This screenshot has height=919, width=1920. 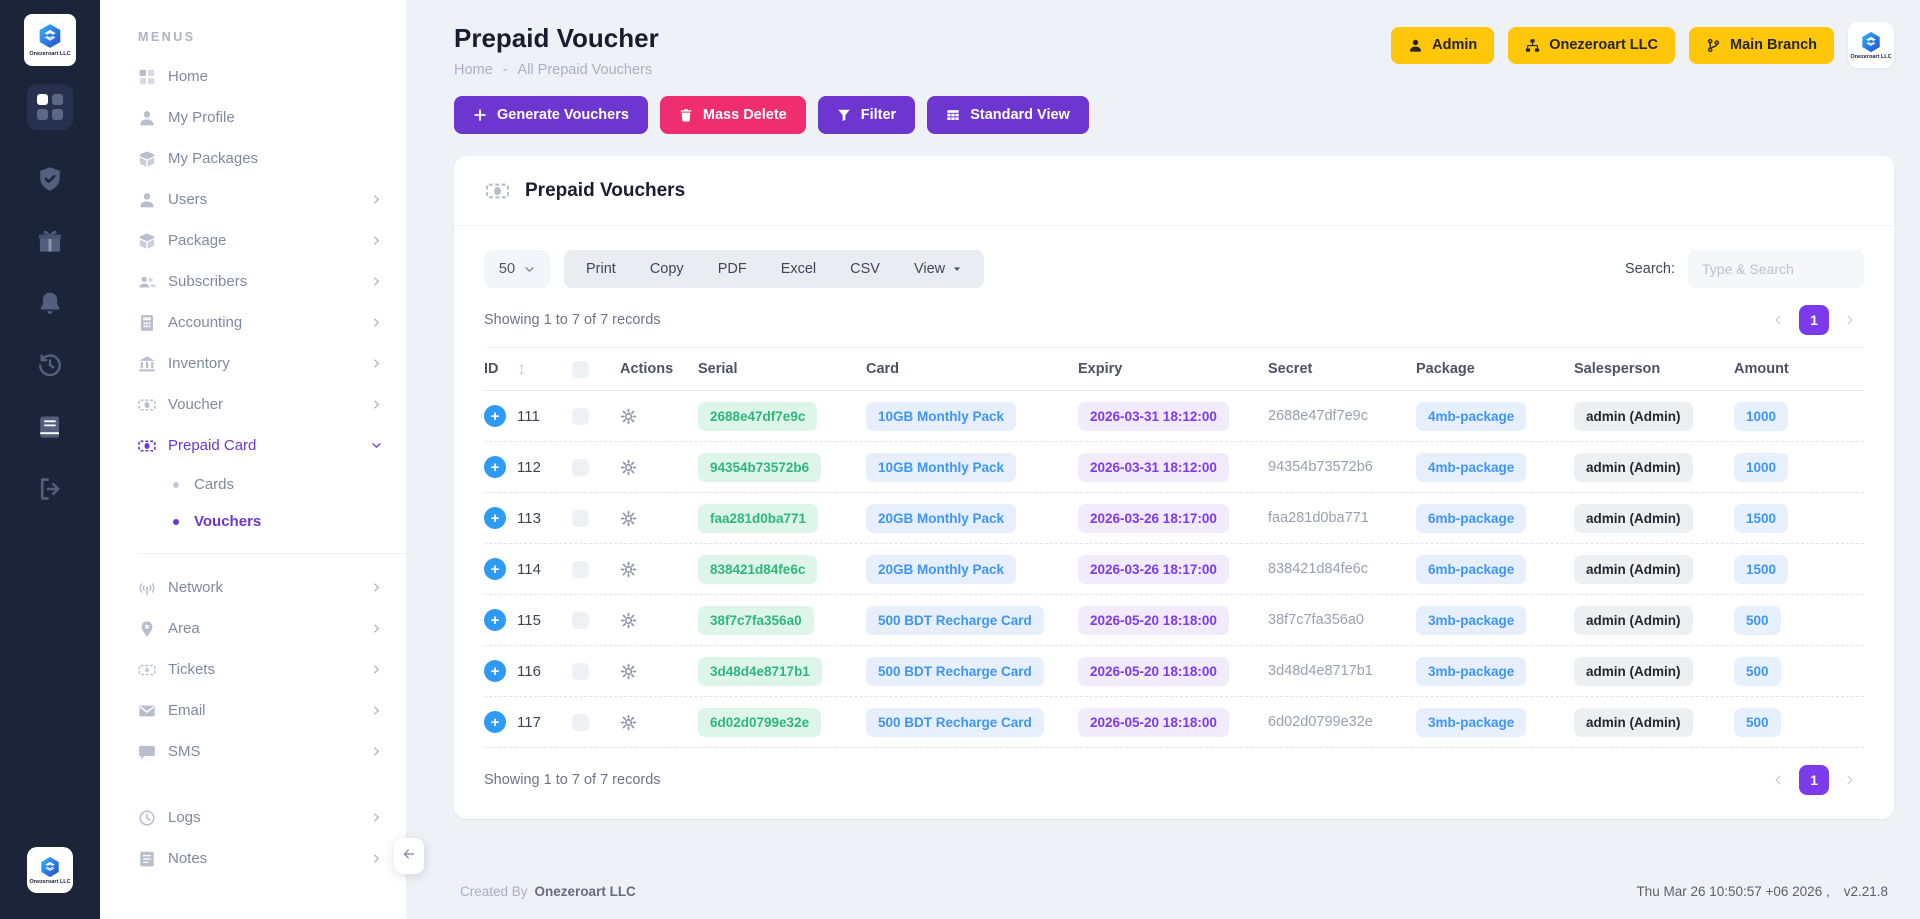 What do you see at coordinates (1591, 45) in the screenshot?
I see `onezeroart-llc-button: Onezeroart LLC` at bounding box center [1591, 45].